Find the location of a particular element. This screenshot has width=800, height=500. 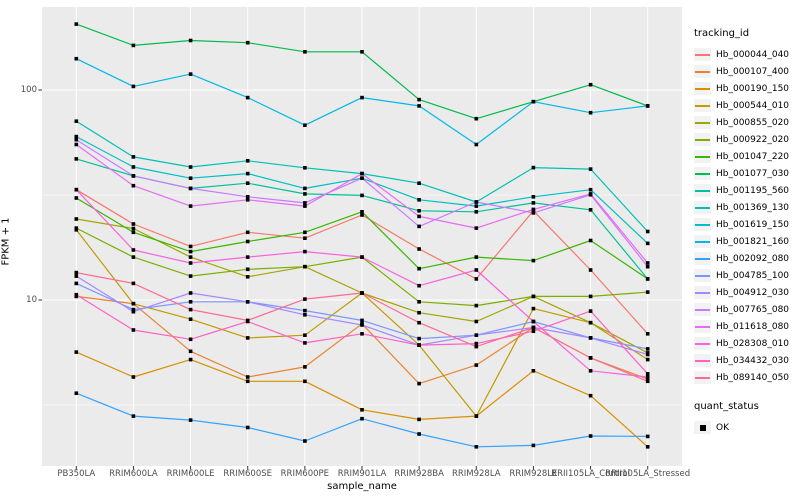

legend-item-label: Hb_007765_080 is located at coordinates (753, 309).